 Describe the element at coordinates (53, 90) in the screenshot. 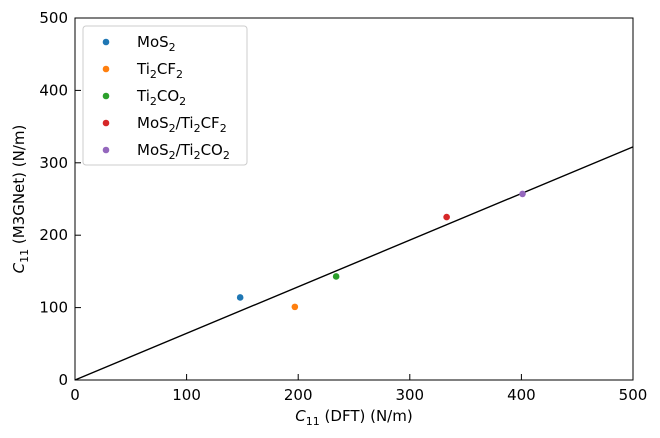

I see `y-tick-label: 400` at that location.